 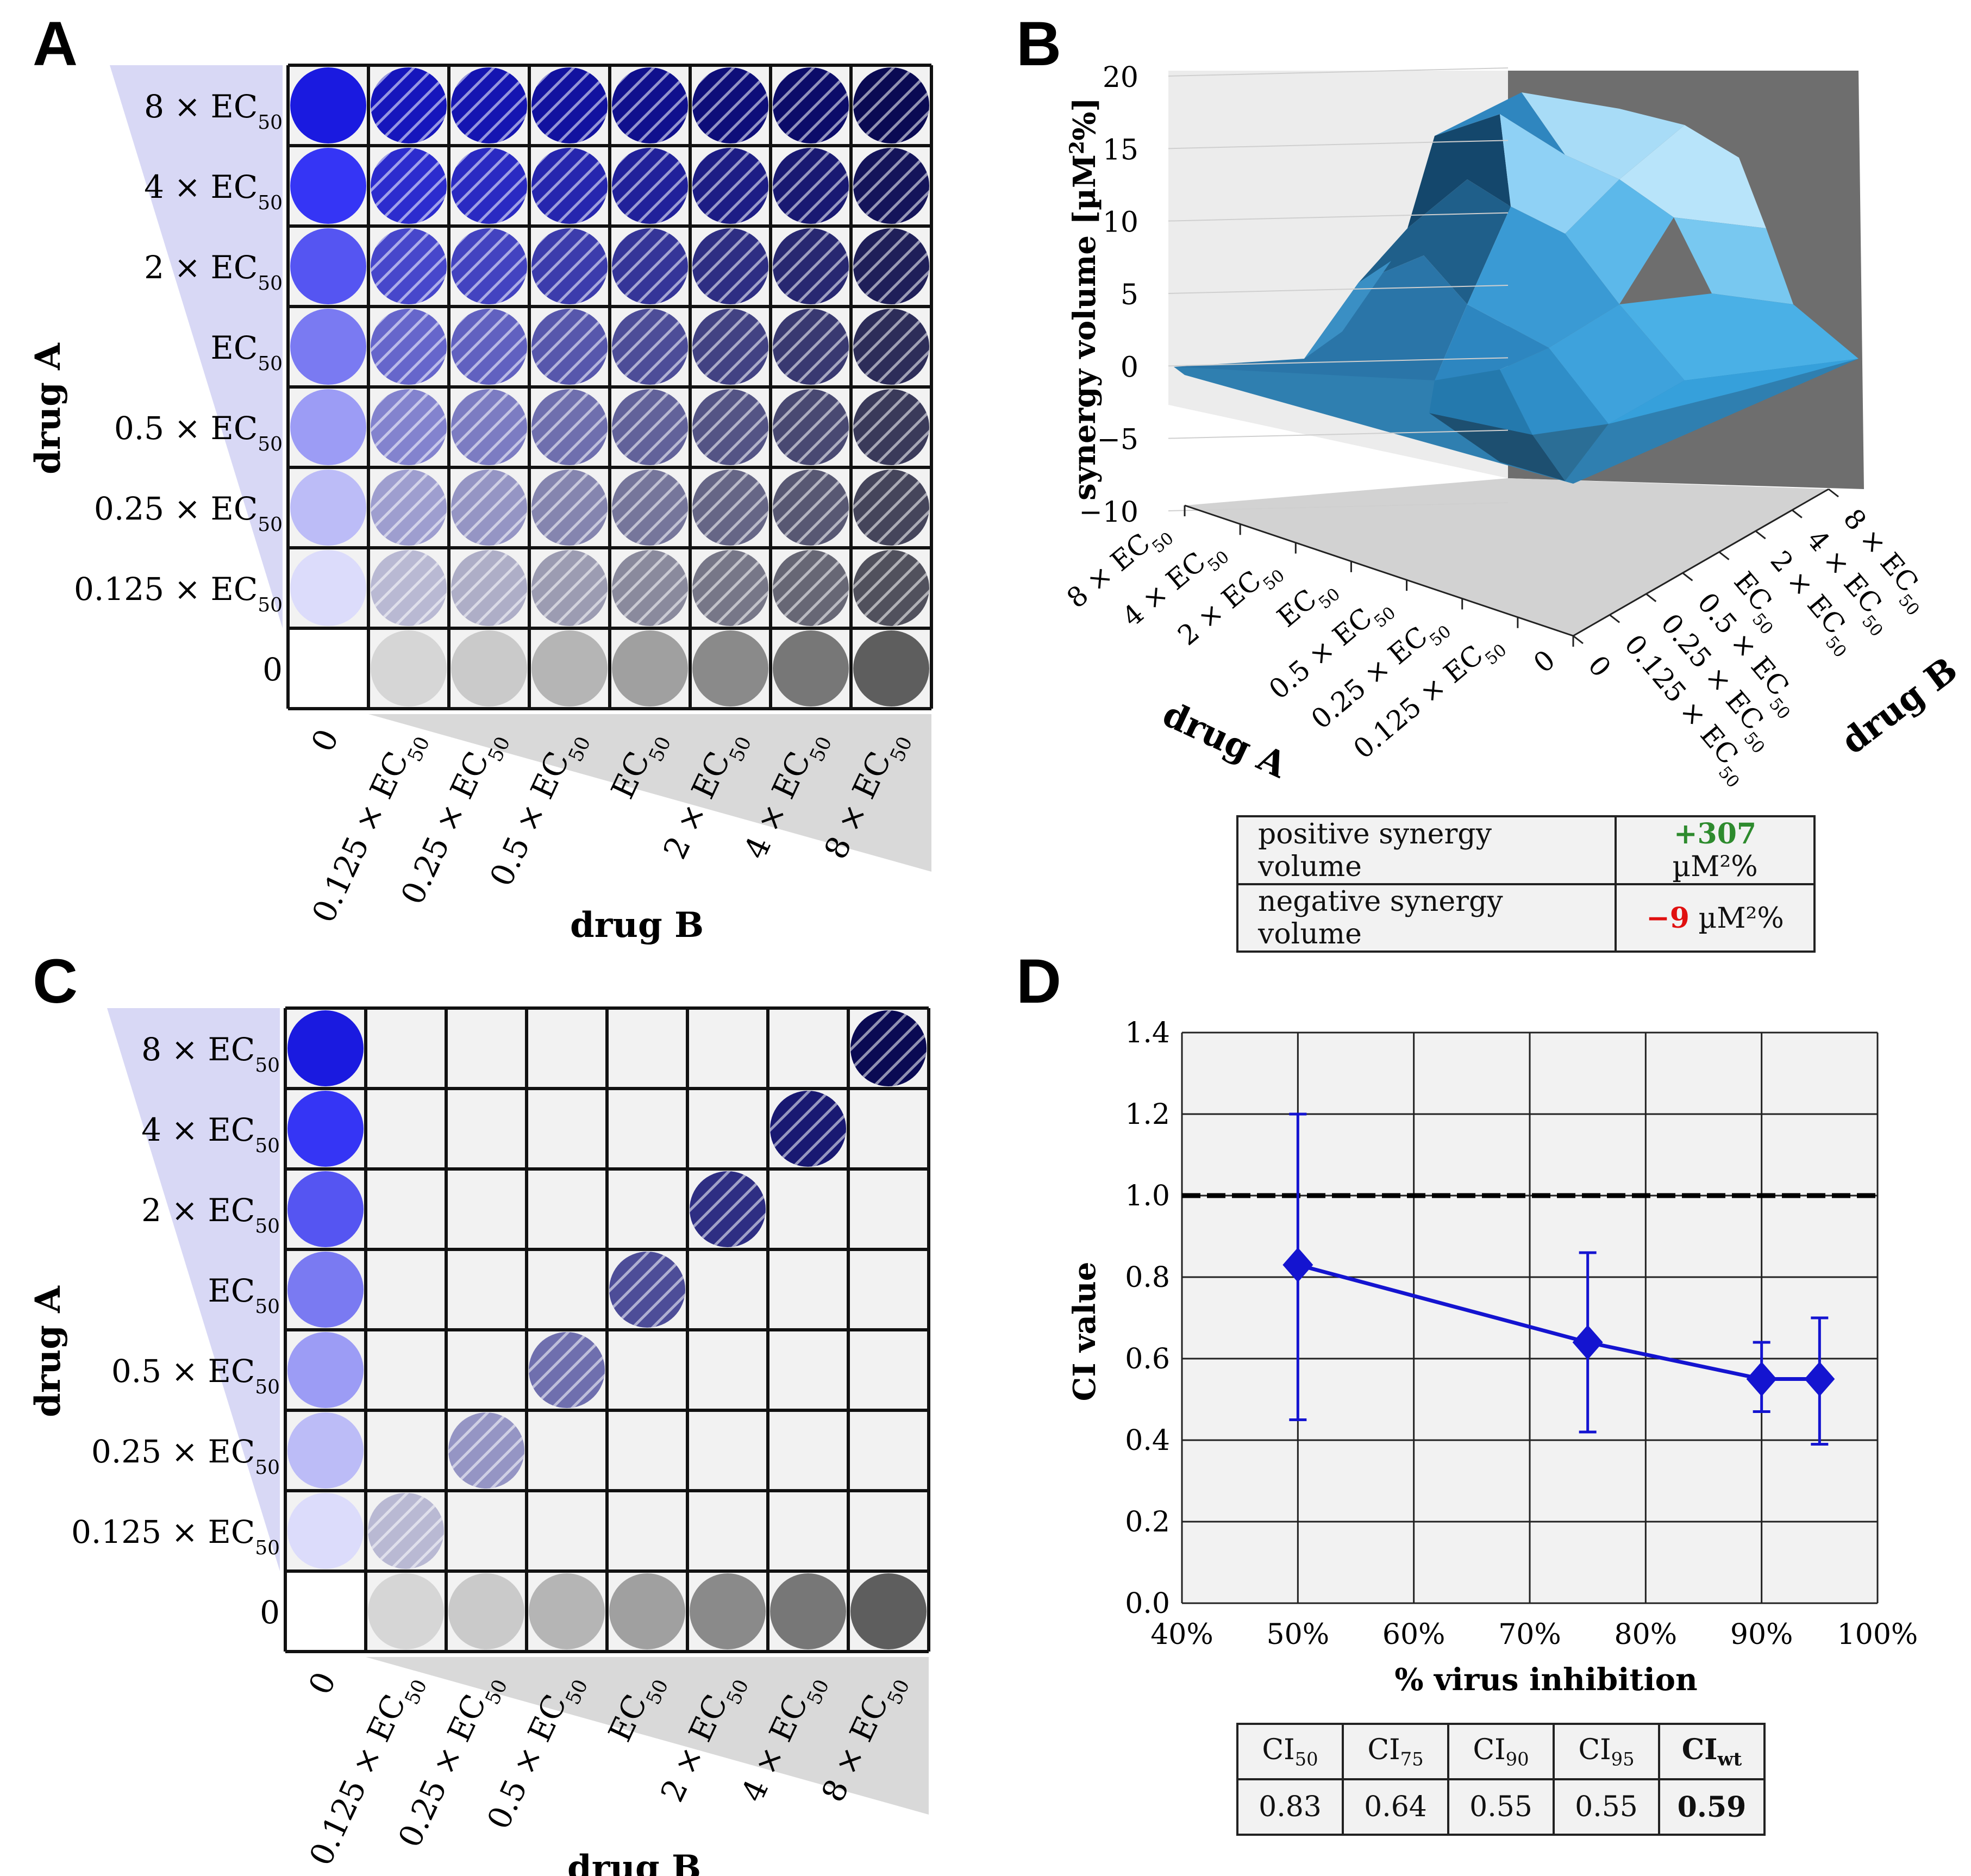 What do you see at coordinates (1085, 1332) in the screenshot?
I see `ci-y-axis-title: CI value` at bounding box center [1085, 1332].